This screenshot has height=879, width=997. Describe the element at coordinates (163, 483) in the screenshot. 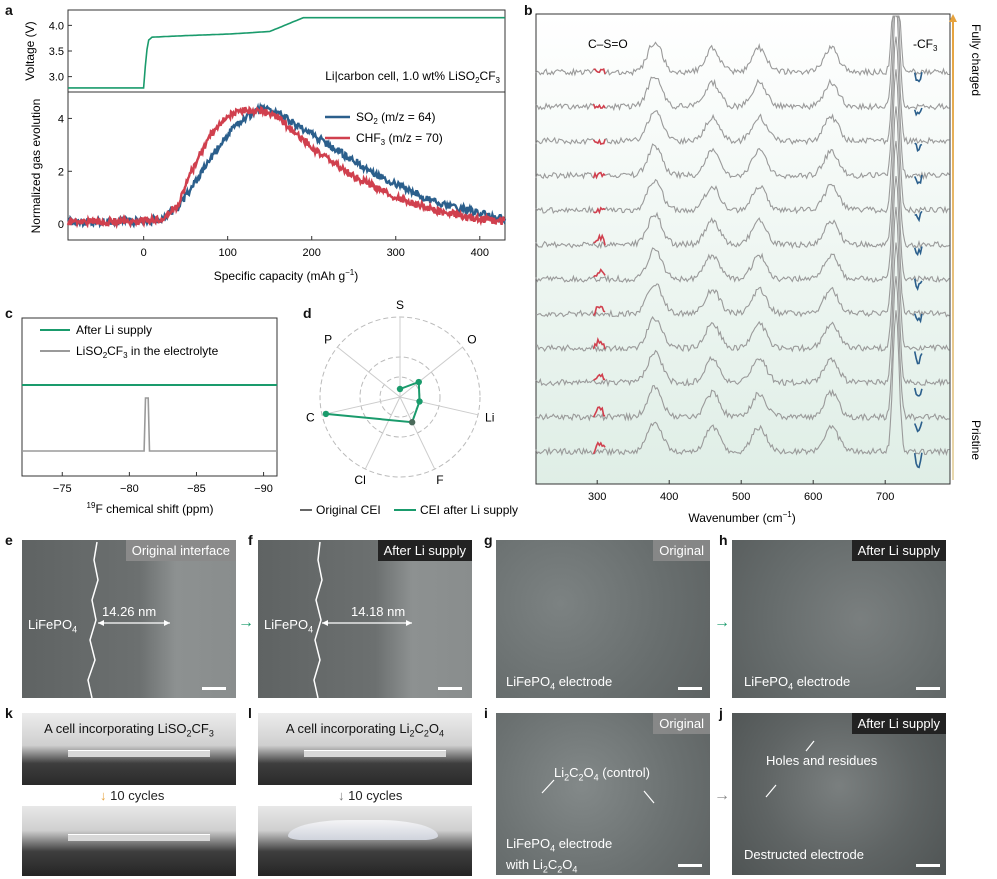

I see `c-xticks: −75 −80 −85 −90` at that location.